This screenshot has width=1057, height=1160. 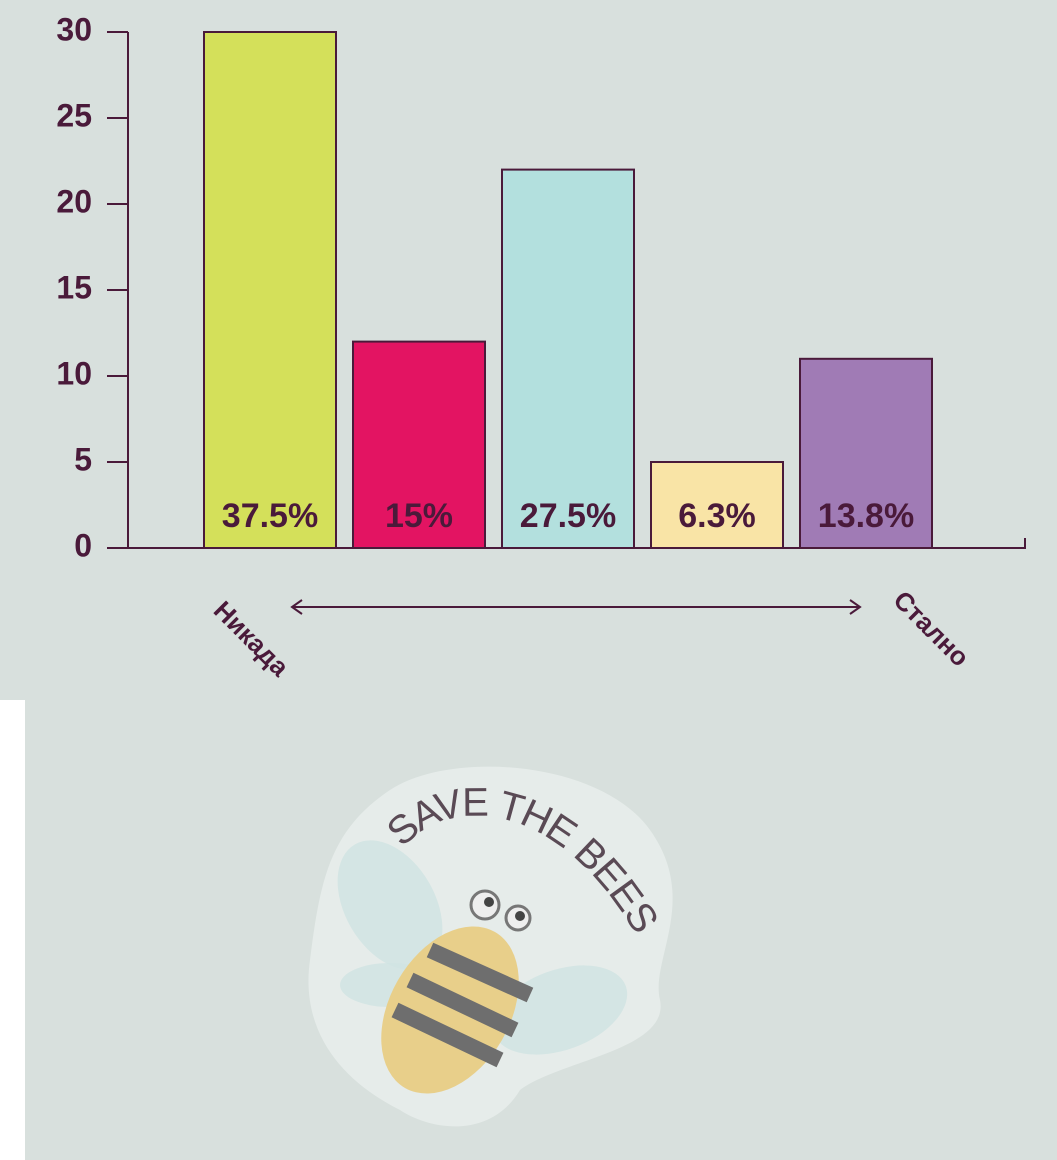 What do you see at coordinates (74, 29) in the screenshot?
I see `y-tick-label: 30` at bounding box center [74, 29].